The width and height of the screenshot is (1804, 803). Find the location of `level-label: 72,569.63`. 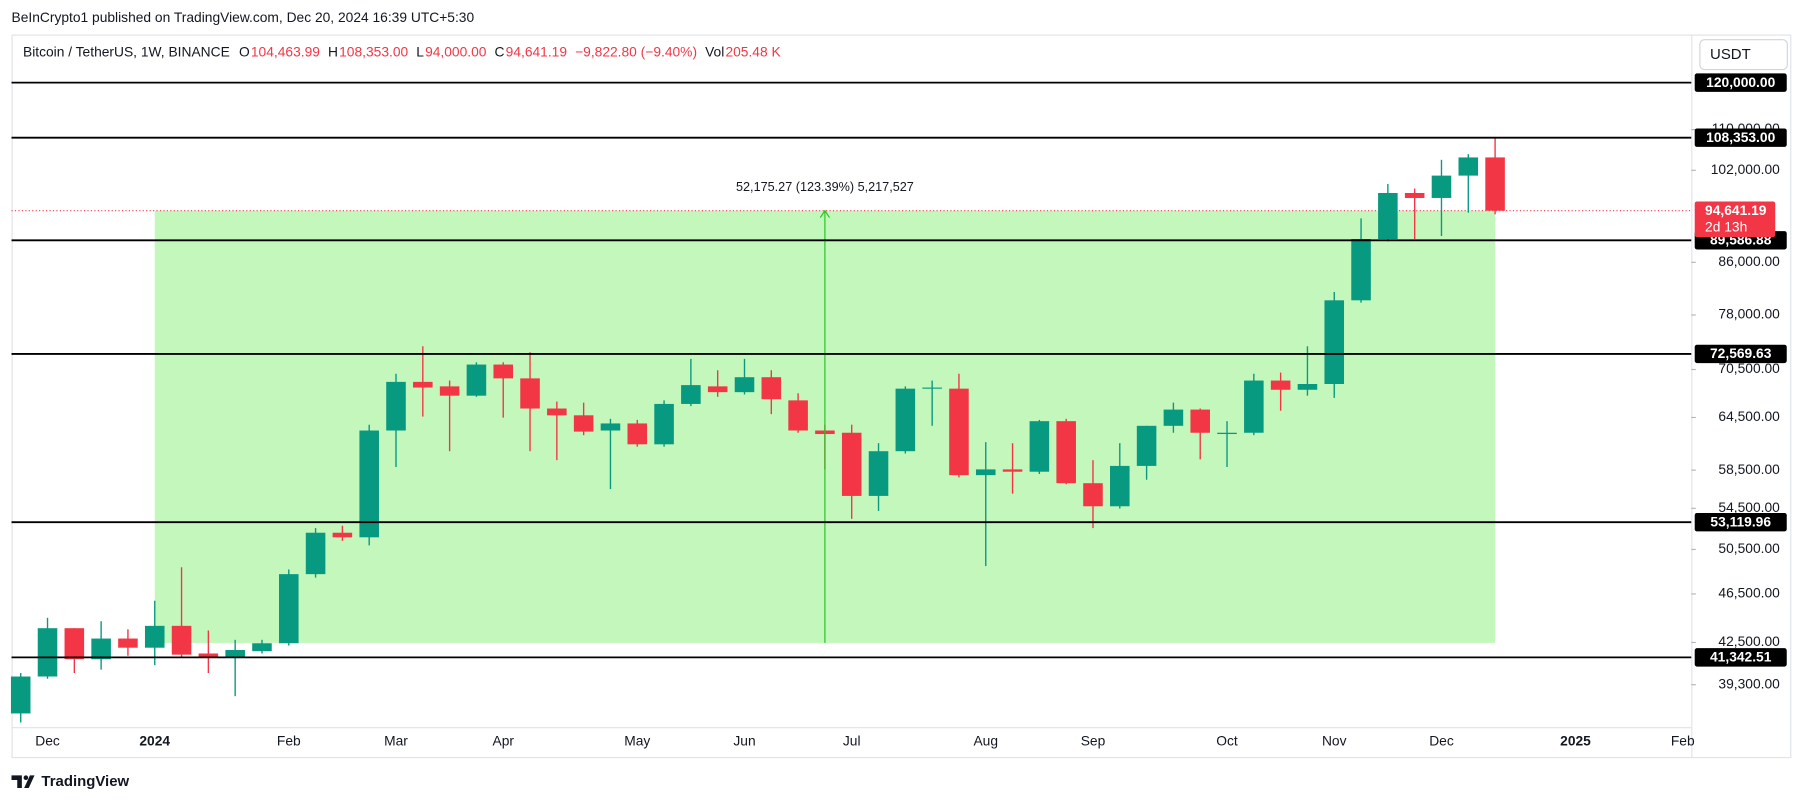

level-label: 72,569.63 is located at coordinates (1741, 353).